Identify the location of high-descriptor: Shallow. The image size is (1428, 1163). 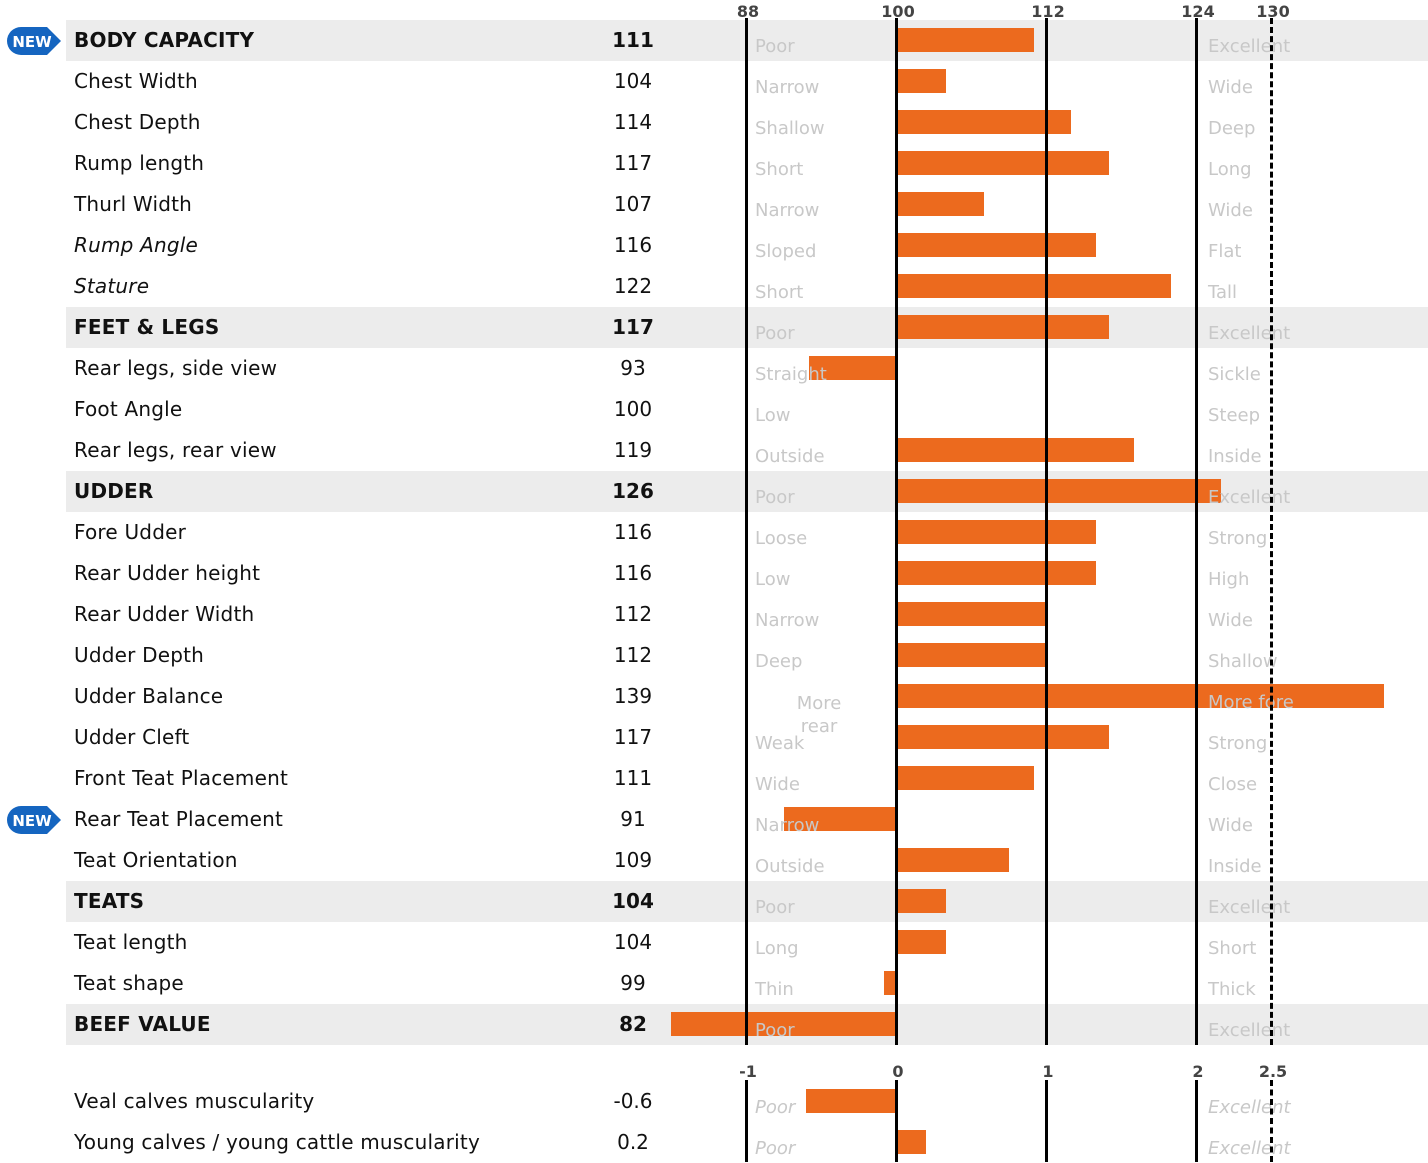
(1243, 661).